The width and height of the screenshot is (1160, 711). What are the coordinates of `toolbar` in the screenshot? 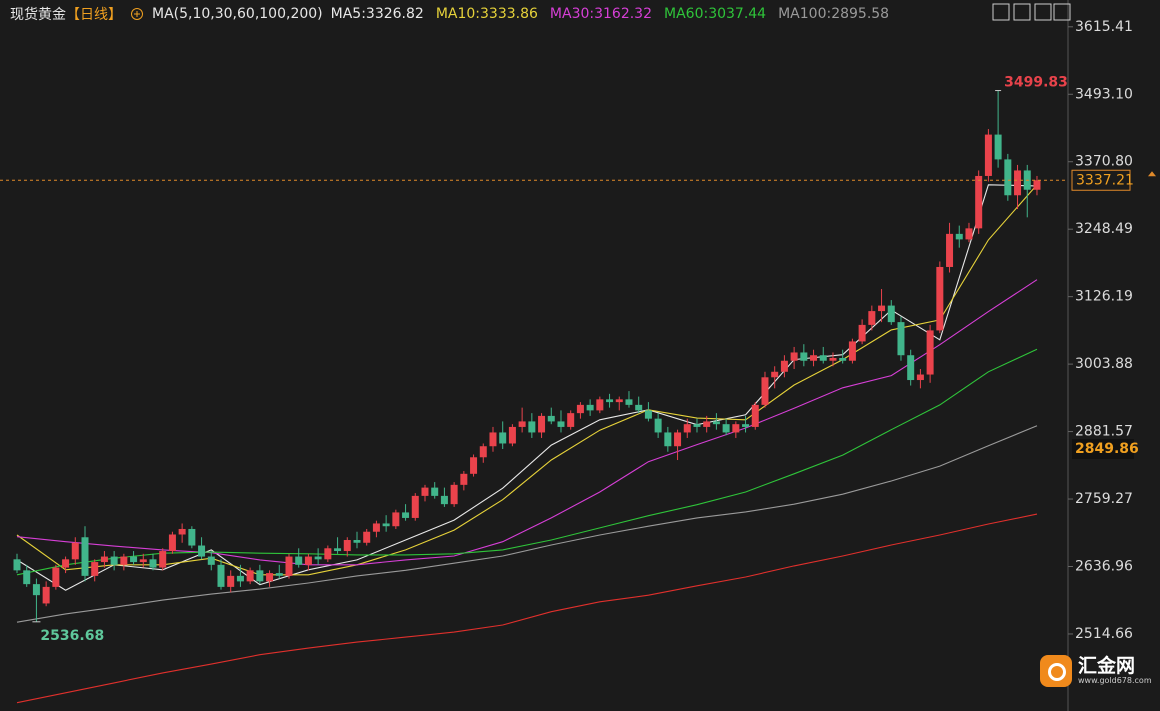 It's located at (1031, 12).